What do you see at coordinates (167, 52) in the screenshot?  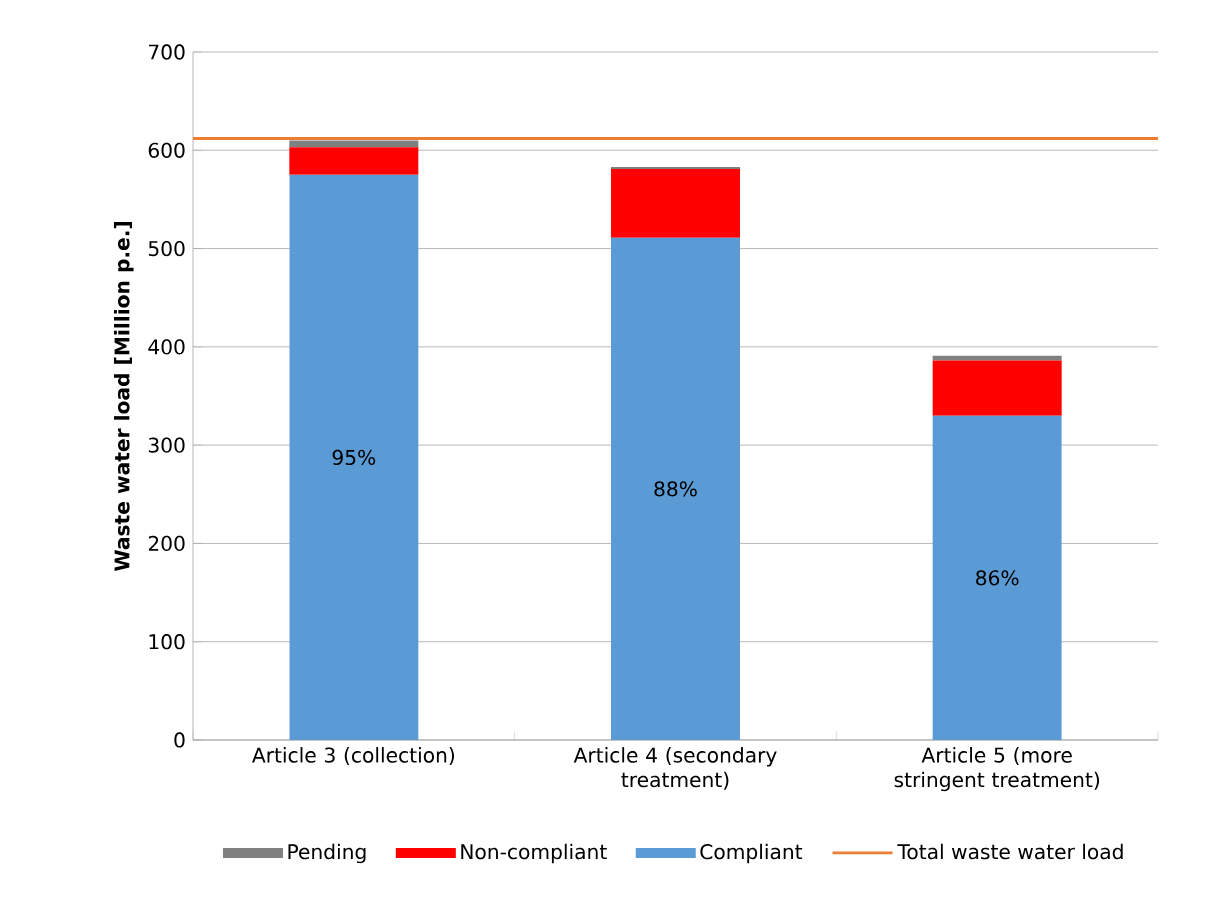 I see `y-tick-label: 700` at bounding box center [167, 52].